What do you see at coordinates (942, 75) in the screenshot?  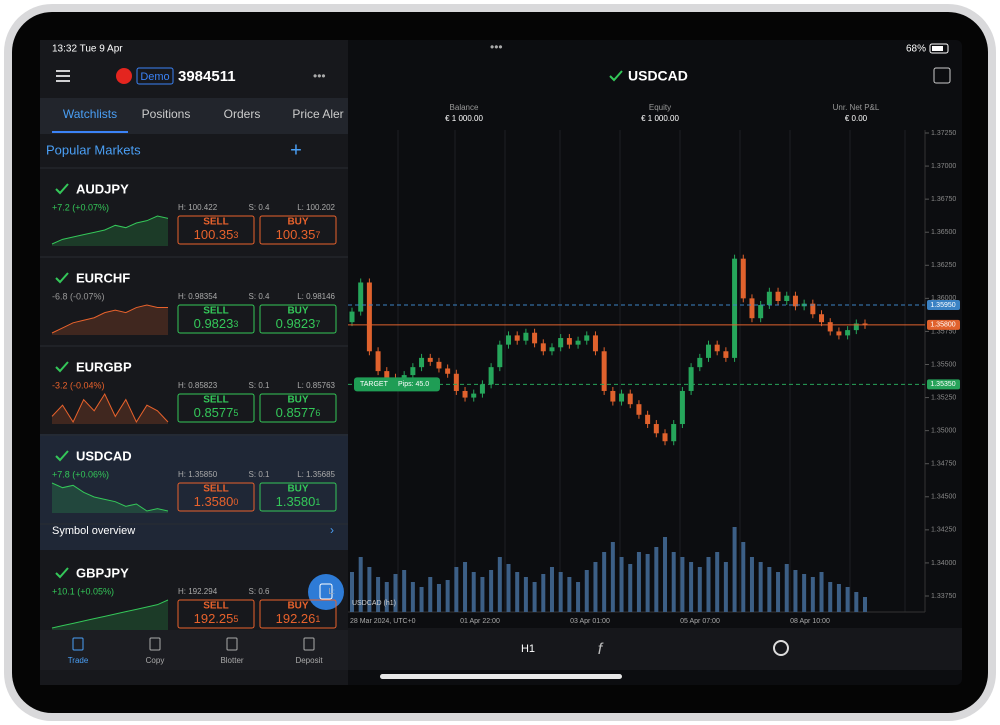 I see `expand-icon` at bounding box center [942, 75].